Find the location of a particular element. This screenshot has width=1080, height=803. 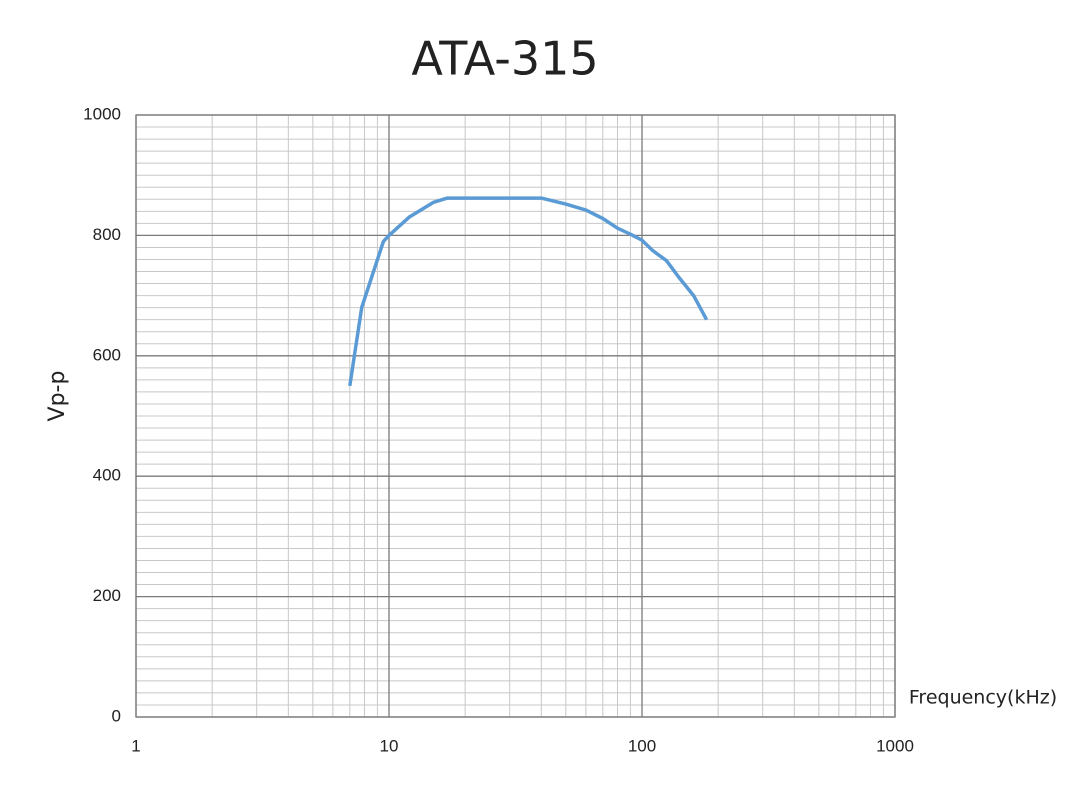

y-tick-label: 1000 is located at coordinates (102, 113).